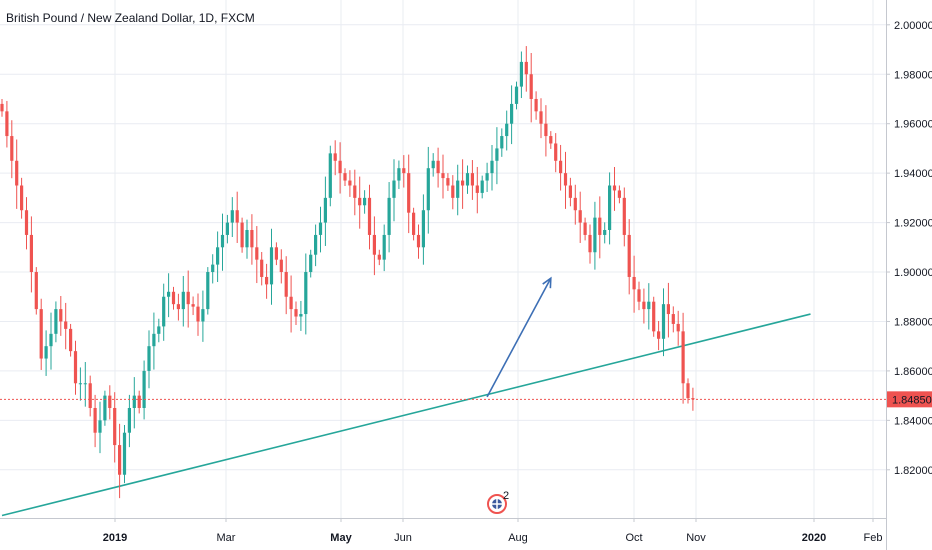  What do you see at coordinates (913, 322) in the screenshot?
I see `price-tick-label: 1.88000` at bounding box center [913, 322].